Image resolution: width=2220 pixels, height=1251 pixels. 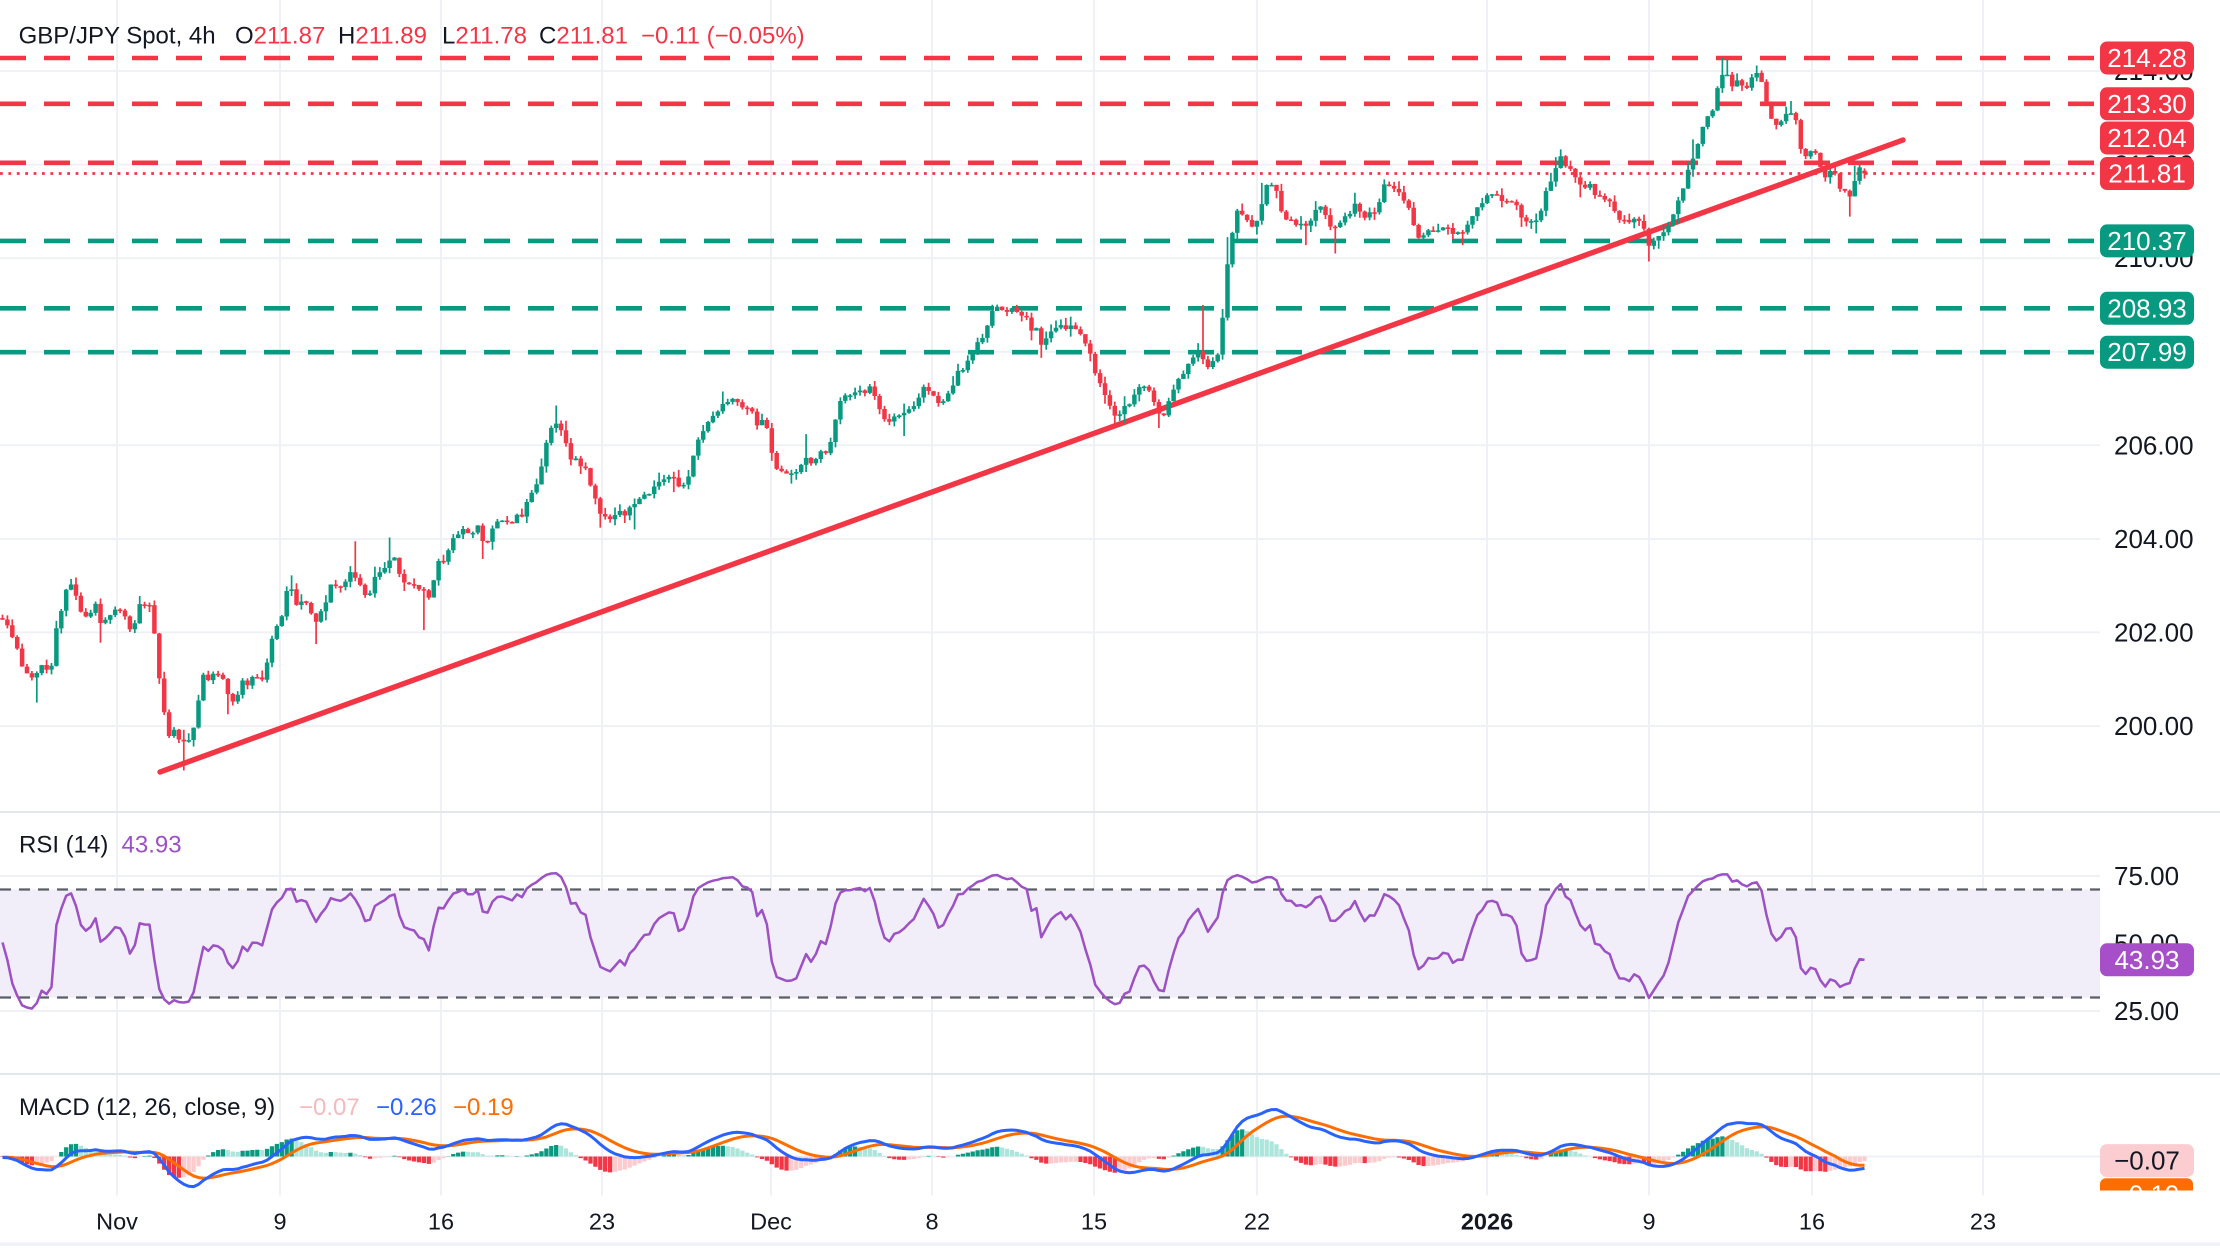 I want to click on svg-text: H211.89, so click(x=382, y=36).